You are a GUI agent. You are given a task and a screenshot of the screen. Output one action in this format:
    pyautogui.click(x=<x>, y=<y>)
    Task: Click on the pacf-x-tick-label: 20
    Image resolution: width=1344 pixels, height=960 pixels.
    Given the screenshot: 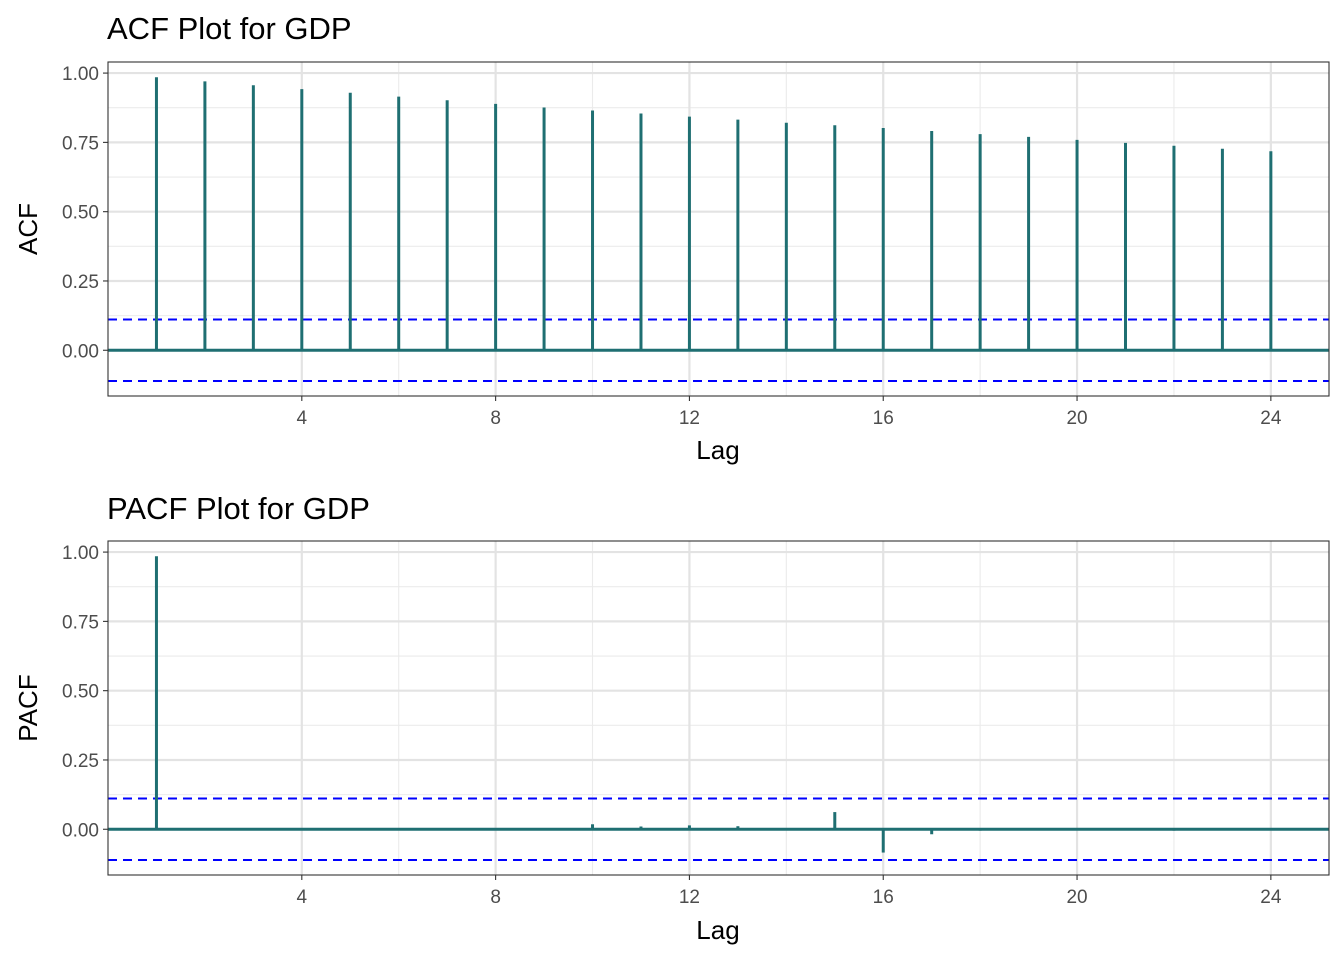 What is the action you would take?
    pyautogui.click(x=1076, y=897)
    